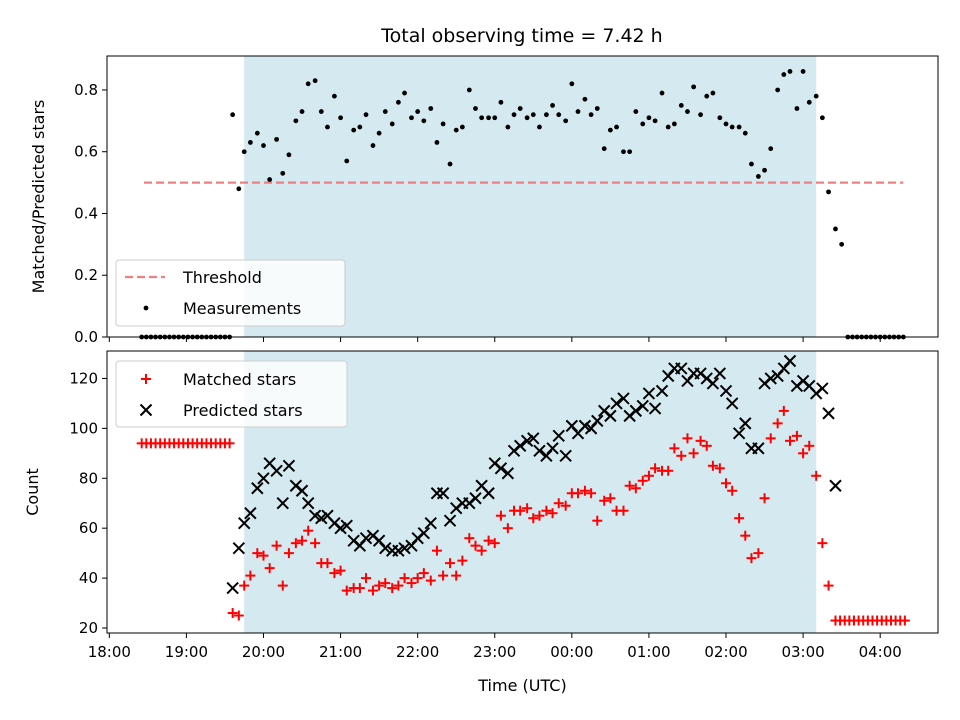 The height and width of the screenshot is (720, 960). I want to click on legend-x-marker, so click(146, 410).